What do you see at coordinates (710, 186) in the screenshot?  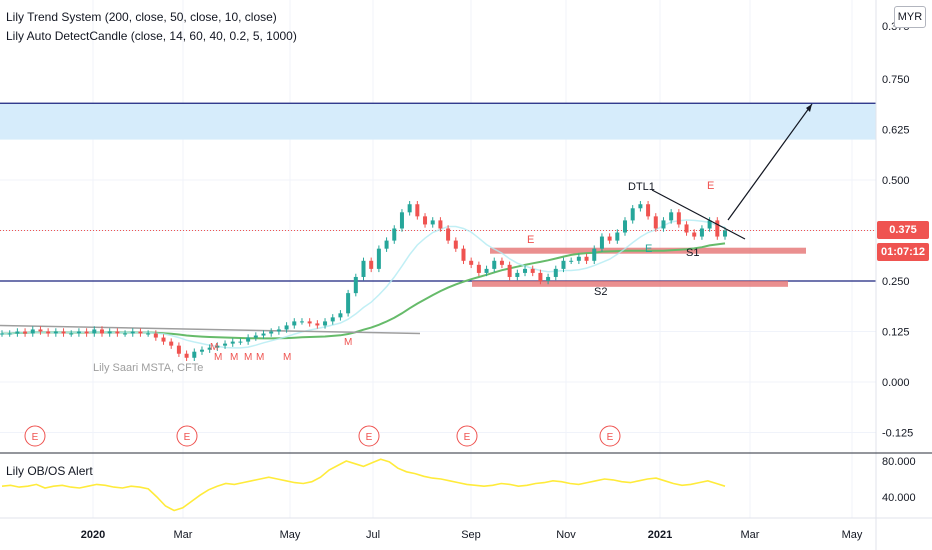 I see `label-e-top: E` at bounding box center [710, 186].